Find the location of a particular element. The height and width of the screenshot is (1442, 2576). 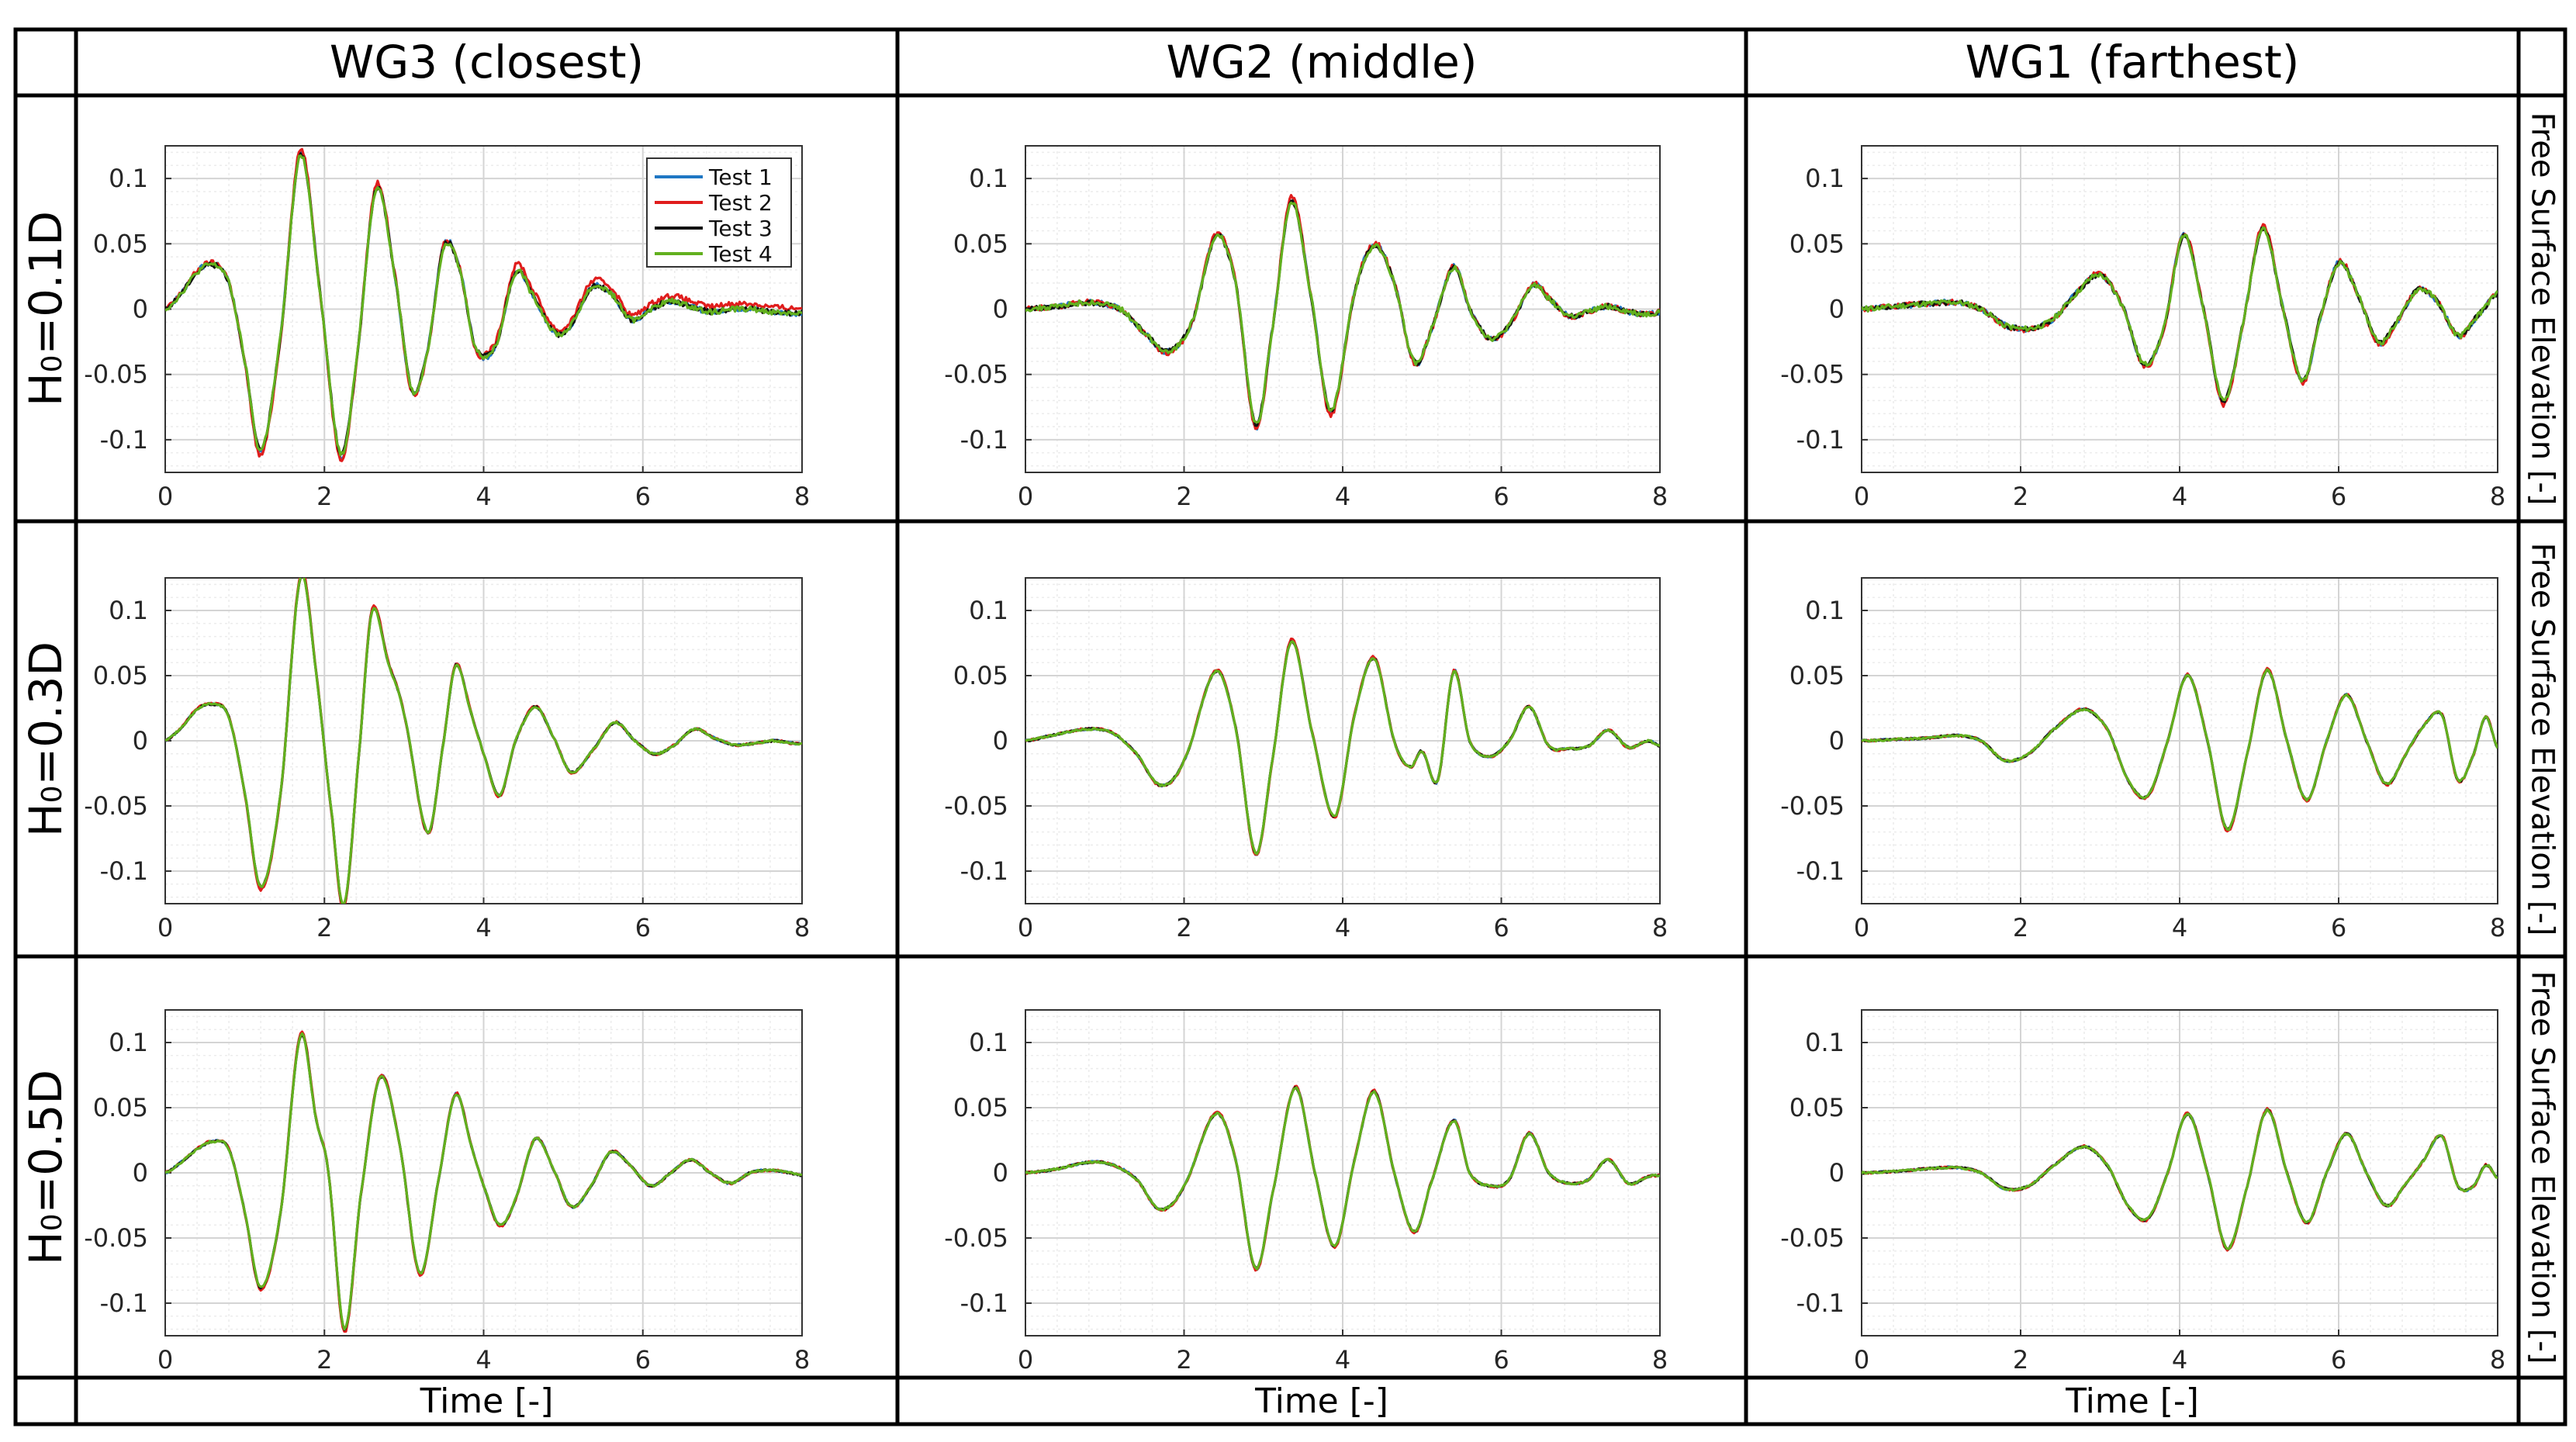

chart-panel-2-1: 0 2 4 6 8 0.1 0.05 0 -0.05 -0.1 is located at coordinates (447, 760).